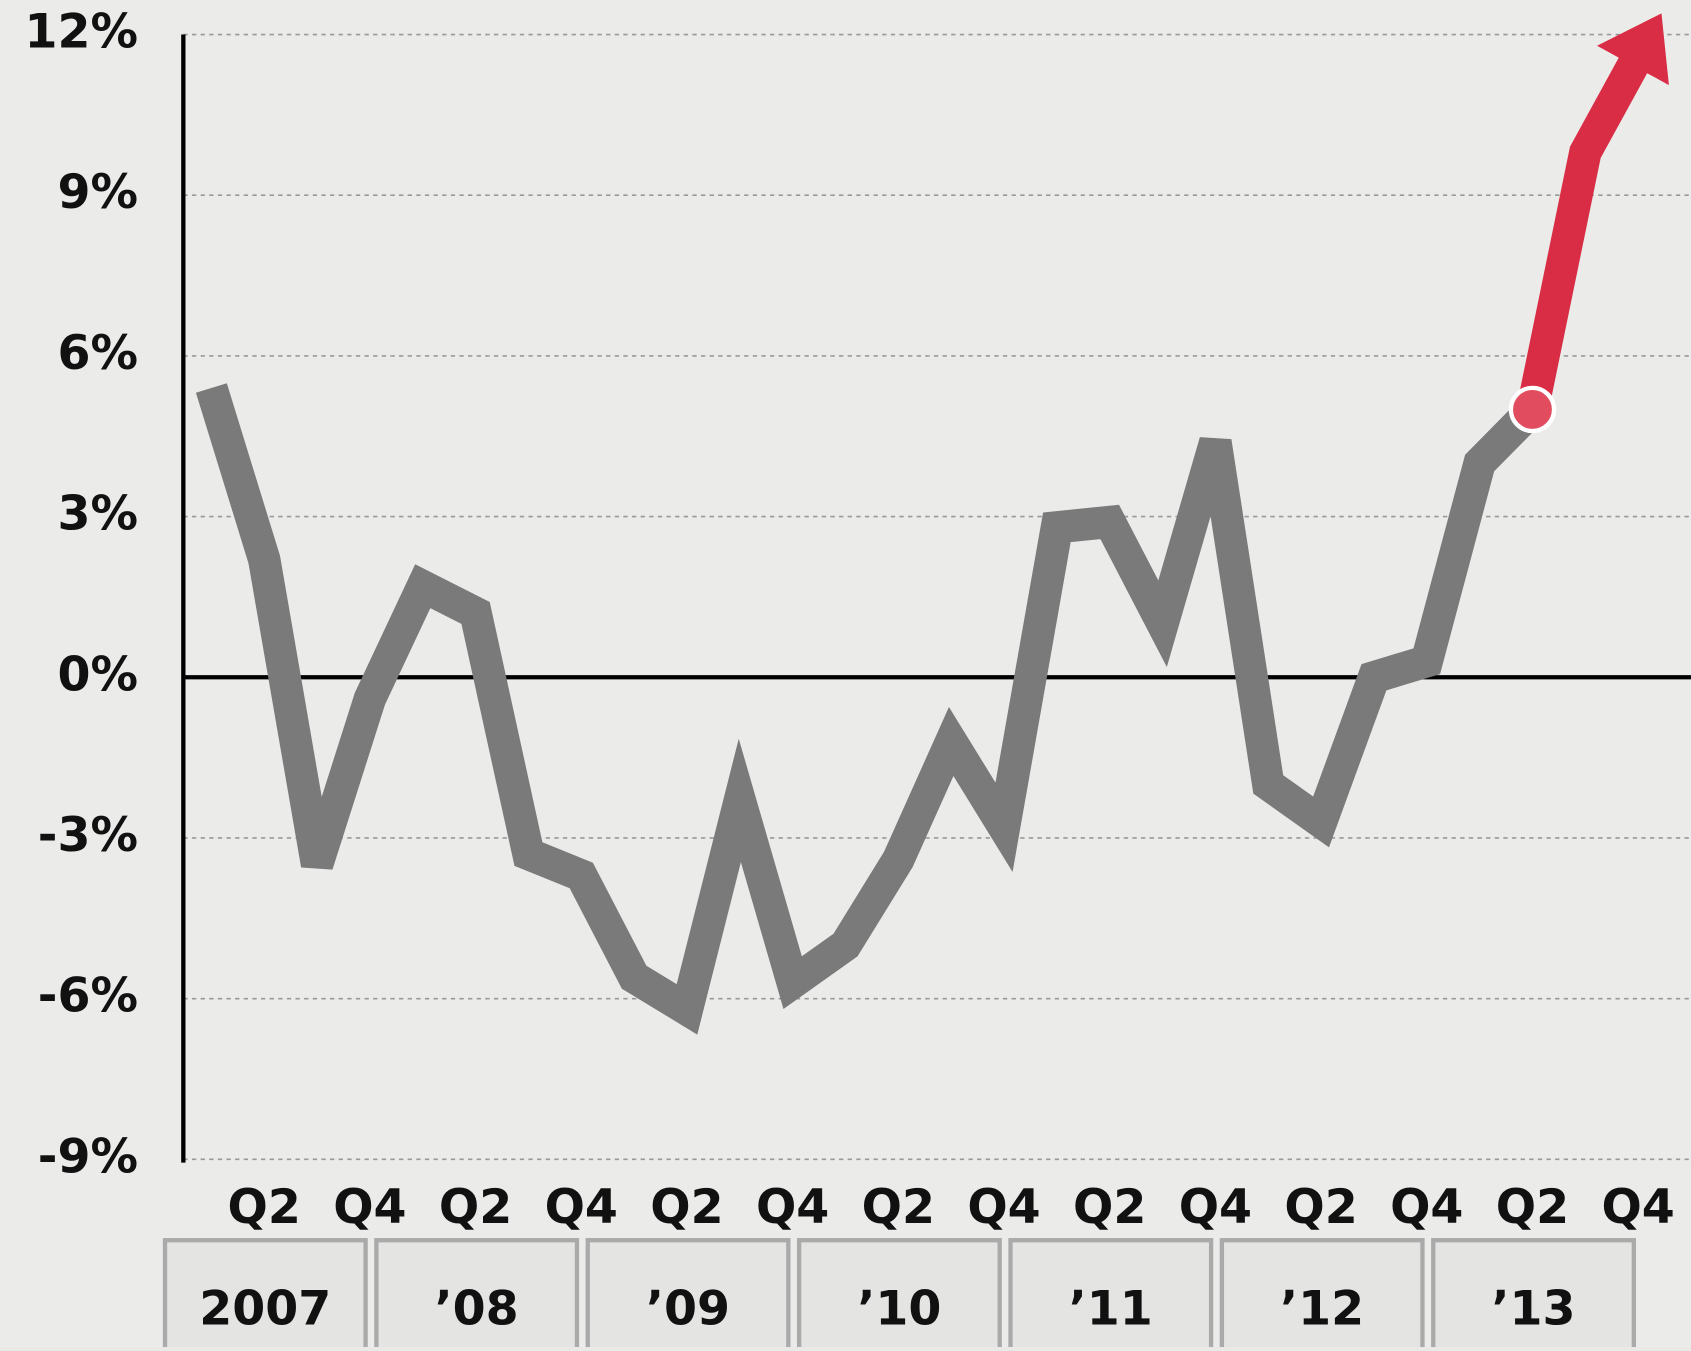 The height and width of the screenshot is (1351, 1691). What do you see at coordinates (1584, 230) in the screenshot?
I see `series-line` at bounding box center [1584, 230].